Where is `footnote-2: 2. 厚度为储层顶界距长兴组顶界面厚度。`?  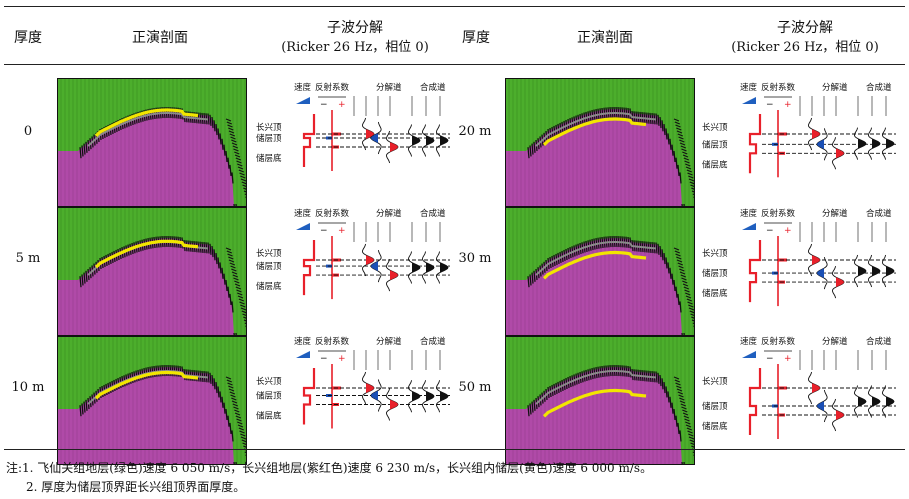 footnote-2: 2. 厚度为储层顶界距长兴组顶界面厚度。 is located at coordinates (136, 487).